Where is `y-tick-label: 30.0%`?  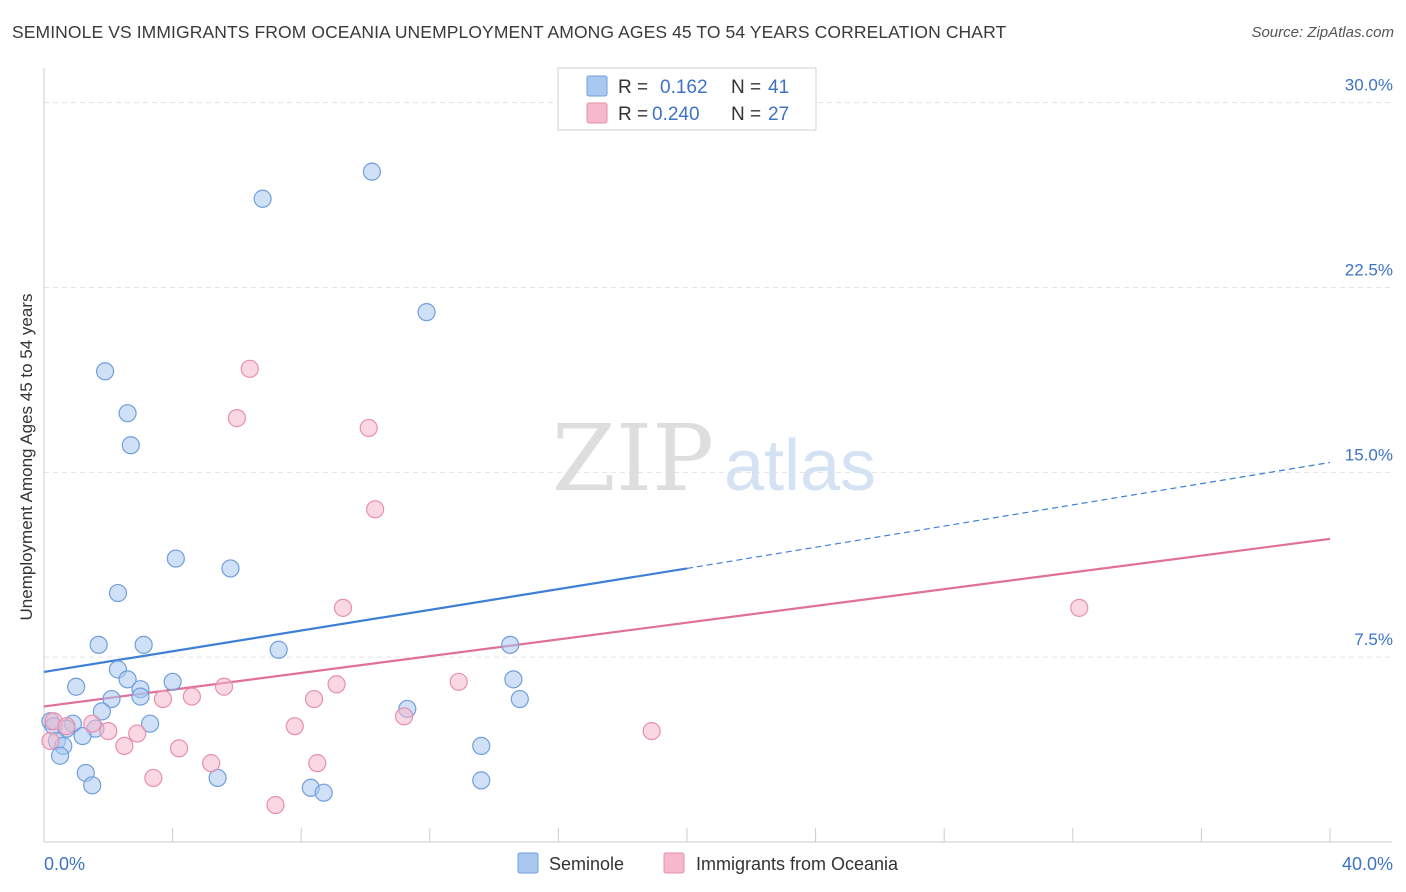 y-tick-label: 30.0% is located at coordinates (1369, 85).